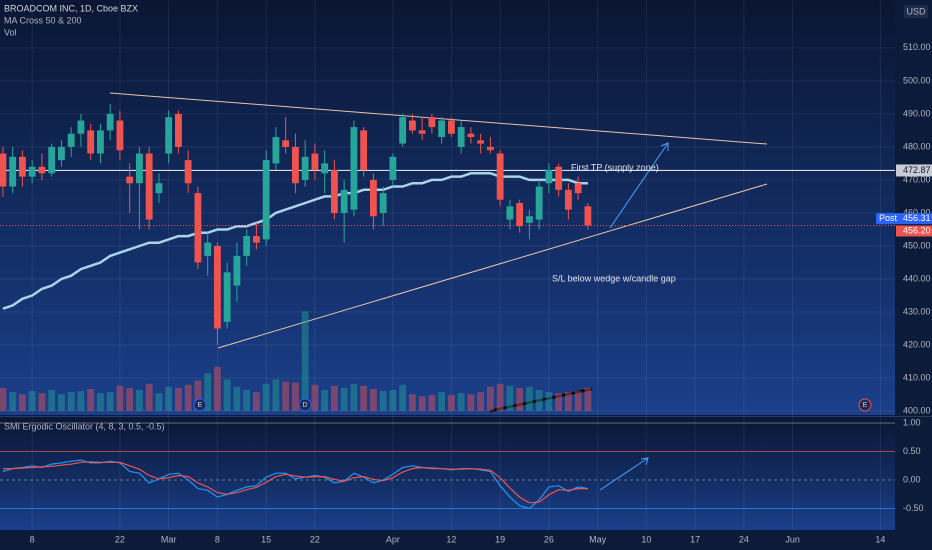  Describe the element at coordinates (917, 179) in the screenshot. I see `y-tick-label: 470.00` at that location.